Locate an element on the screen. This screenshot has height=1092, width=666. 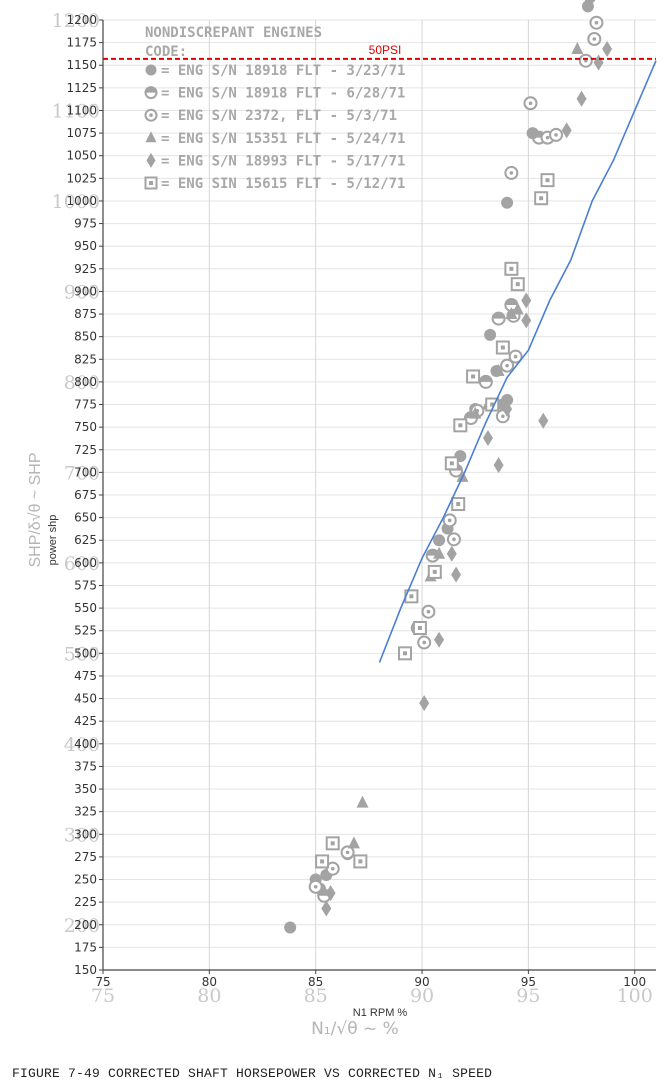
legend-entry: = ENG S/N 18918 FLT - 6/28/71 is located at coordinates (283, 94).